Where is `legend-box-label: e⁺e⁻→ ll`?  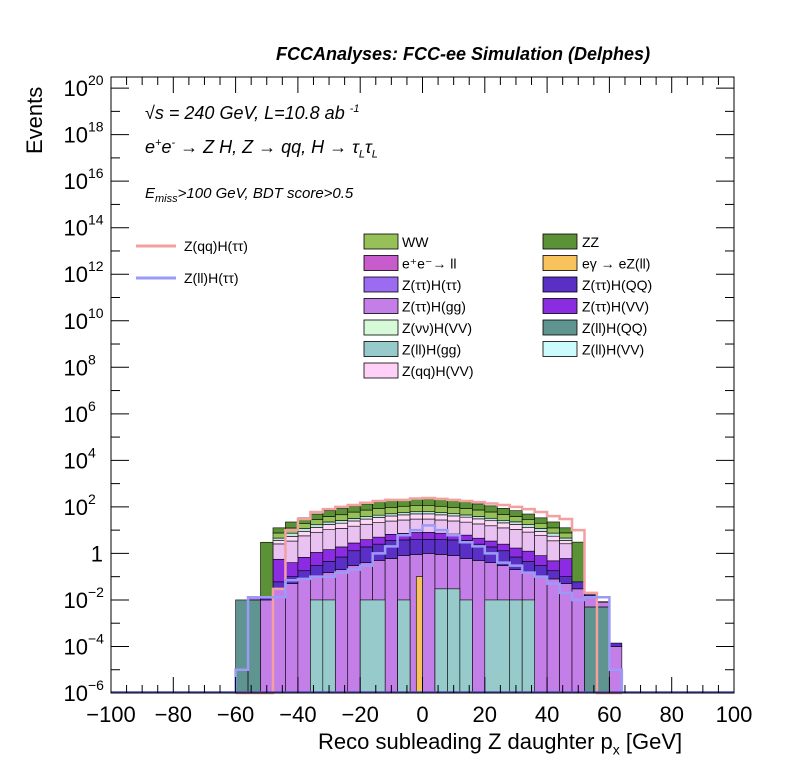 legend-box-label: e⁺e⁻→ ll is located at coordinates (429, 264).